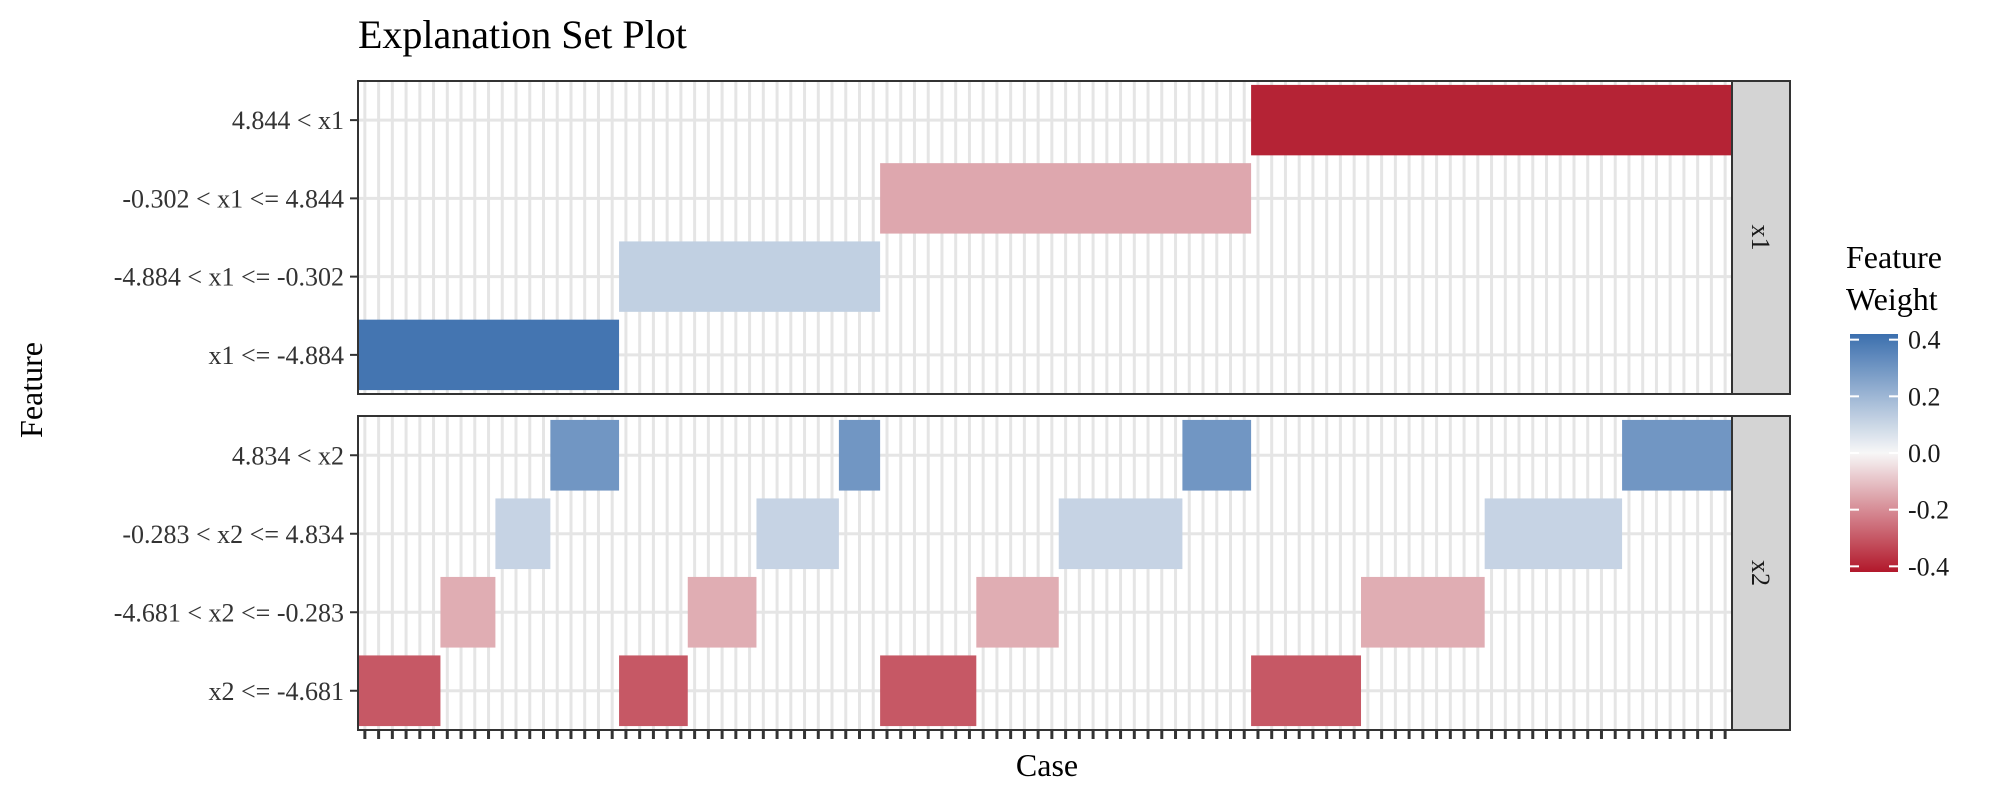 Image resolution: width=2000 pixels, height=800 pixels. Describe the element at coordinates (288, 455) in the screenshot. I see `y-tick-label: 4.834 < x2` at that location.